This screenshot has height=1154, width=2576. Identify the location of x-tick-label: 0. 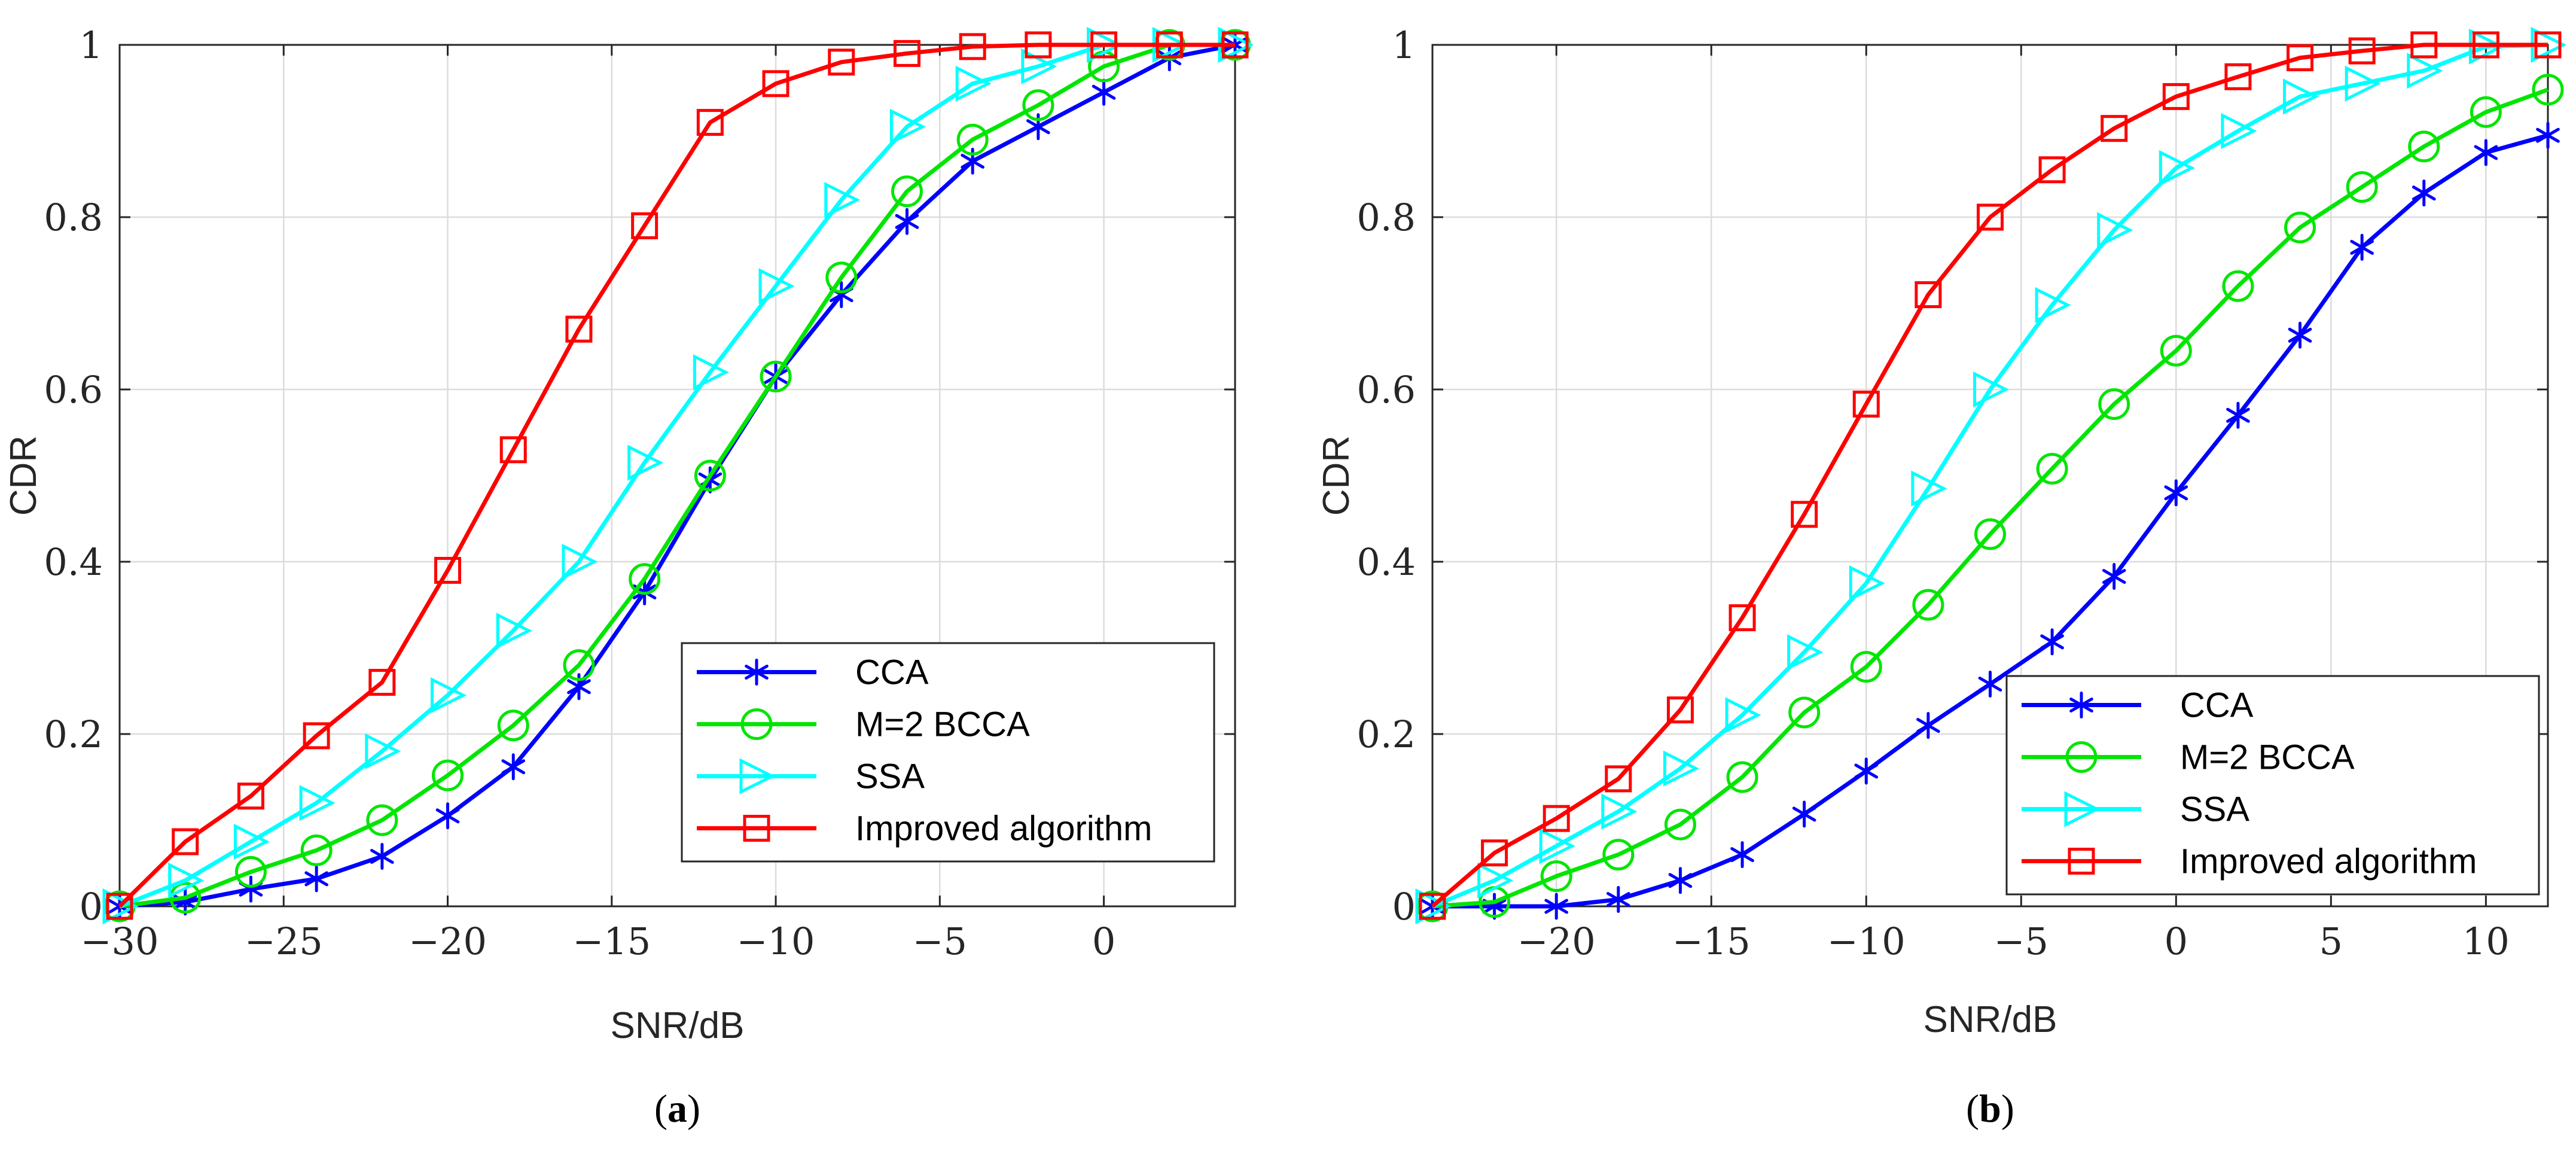
(2176, 941).